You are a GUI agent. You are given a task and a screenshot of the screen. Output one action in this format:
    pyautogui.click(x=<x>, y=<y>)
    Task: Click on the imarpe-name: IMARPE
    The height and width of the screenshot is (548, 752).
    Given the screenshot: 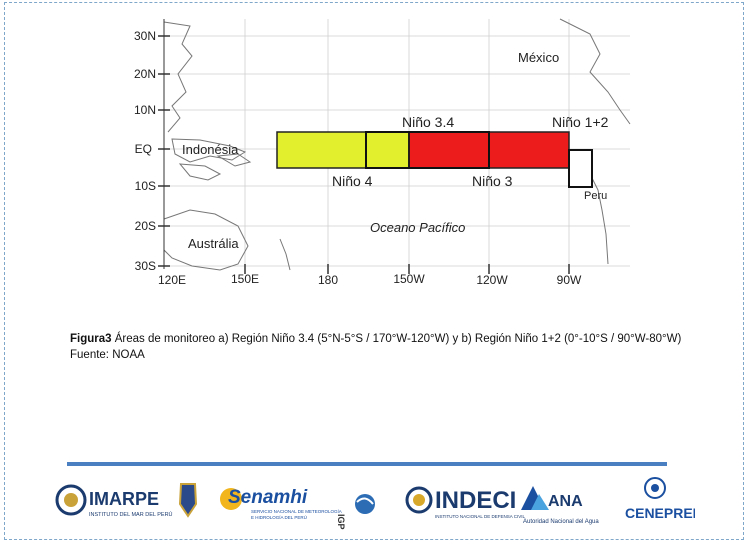 What is the action you would take?
    pyautogui.click(x=124, y=499)
    